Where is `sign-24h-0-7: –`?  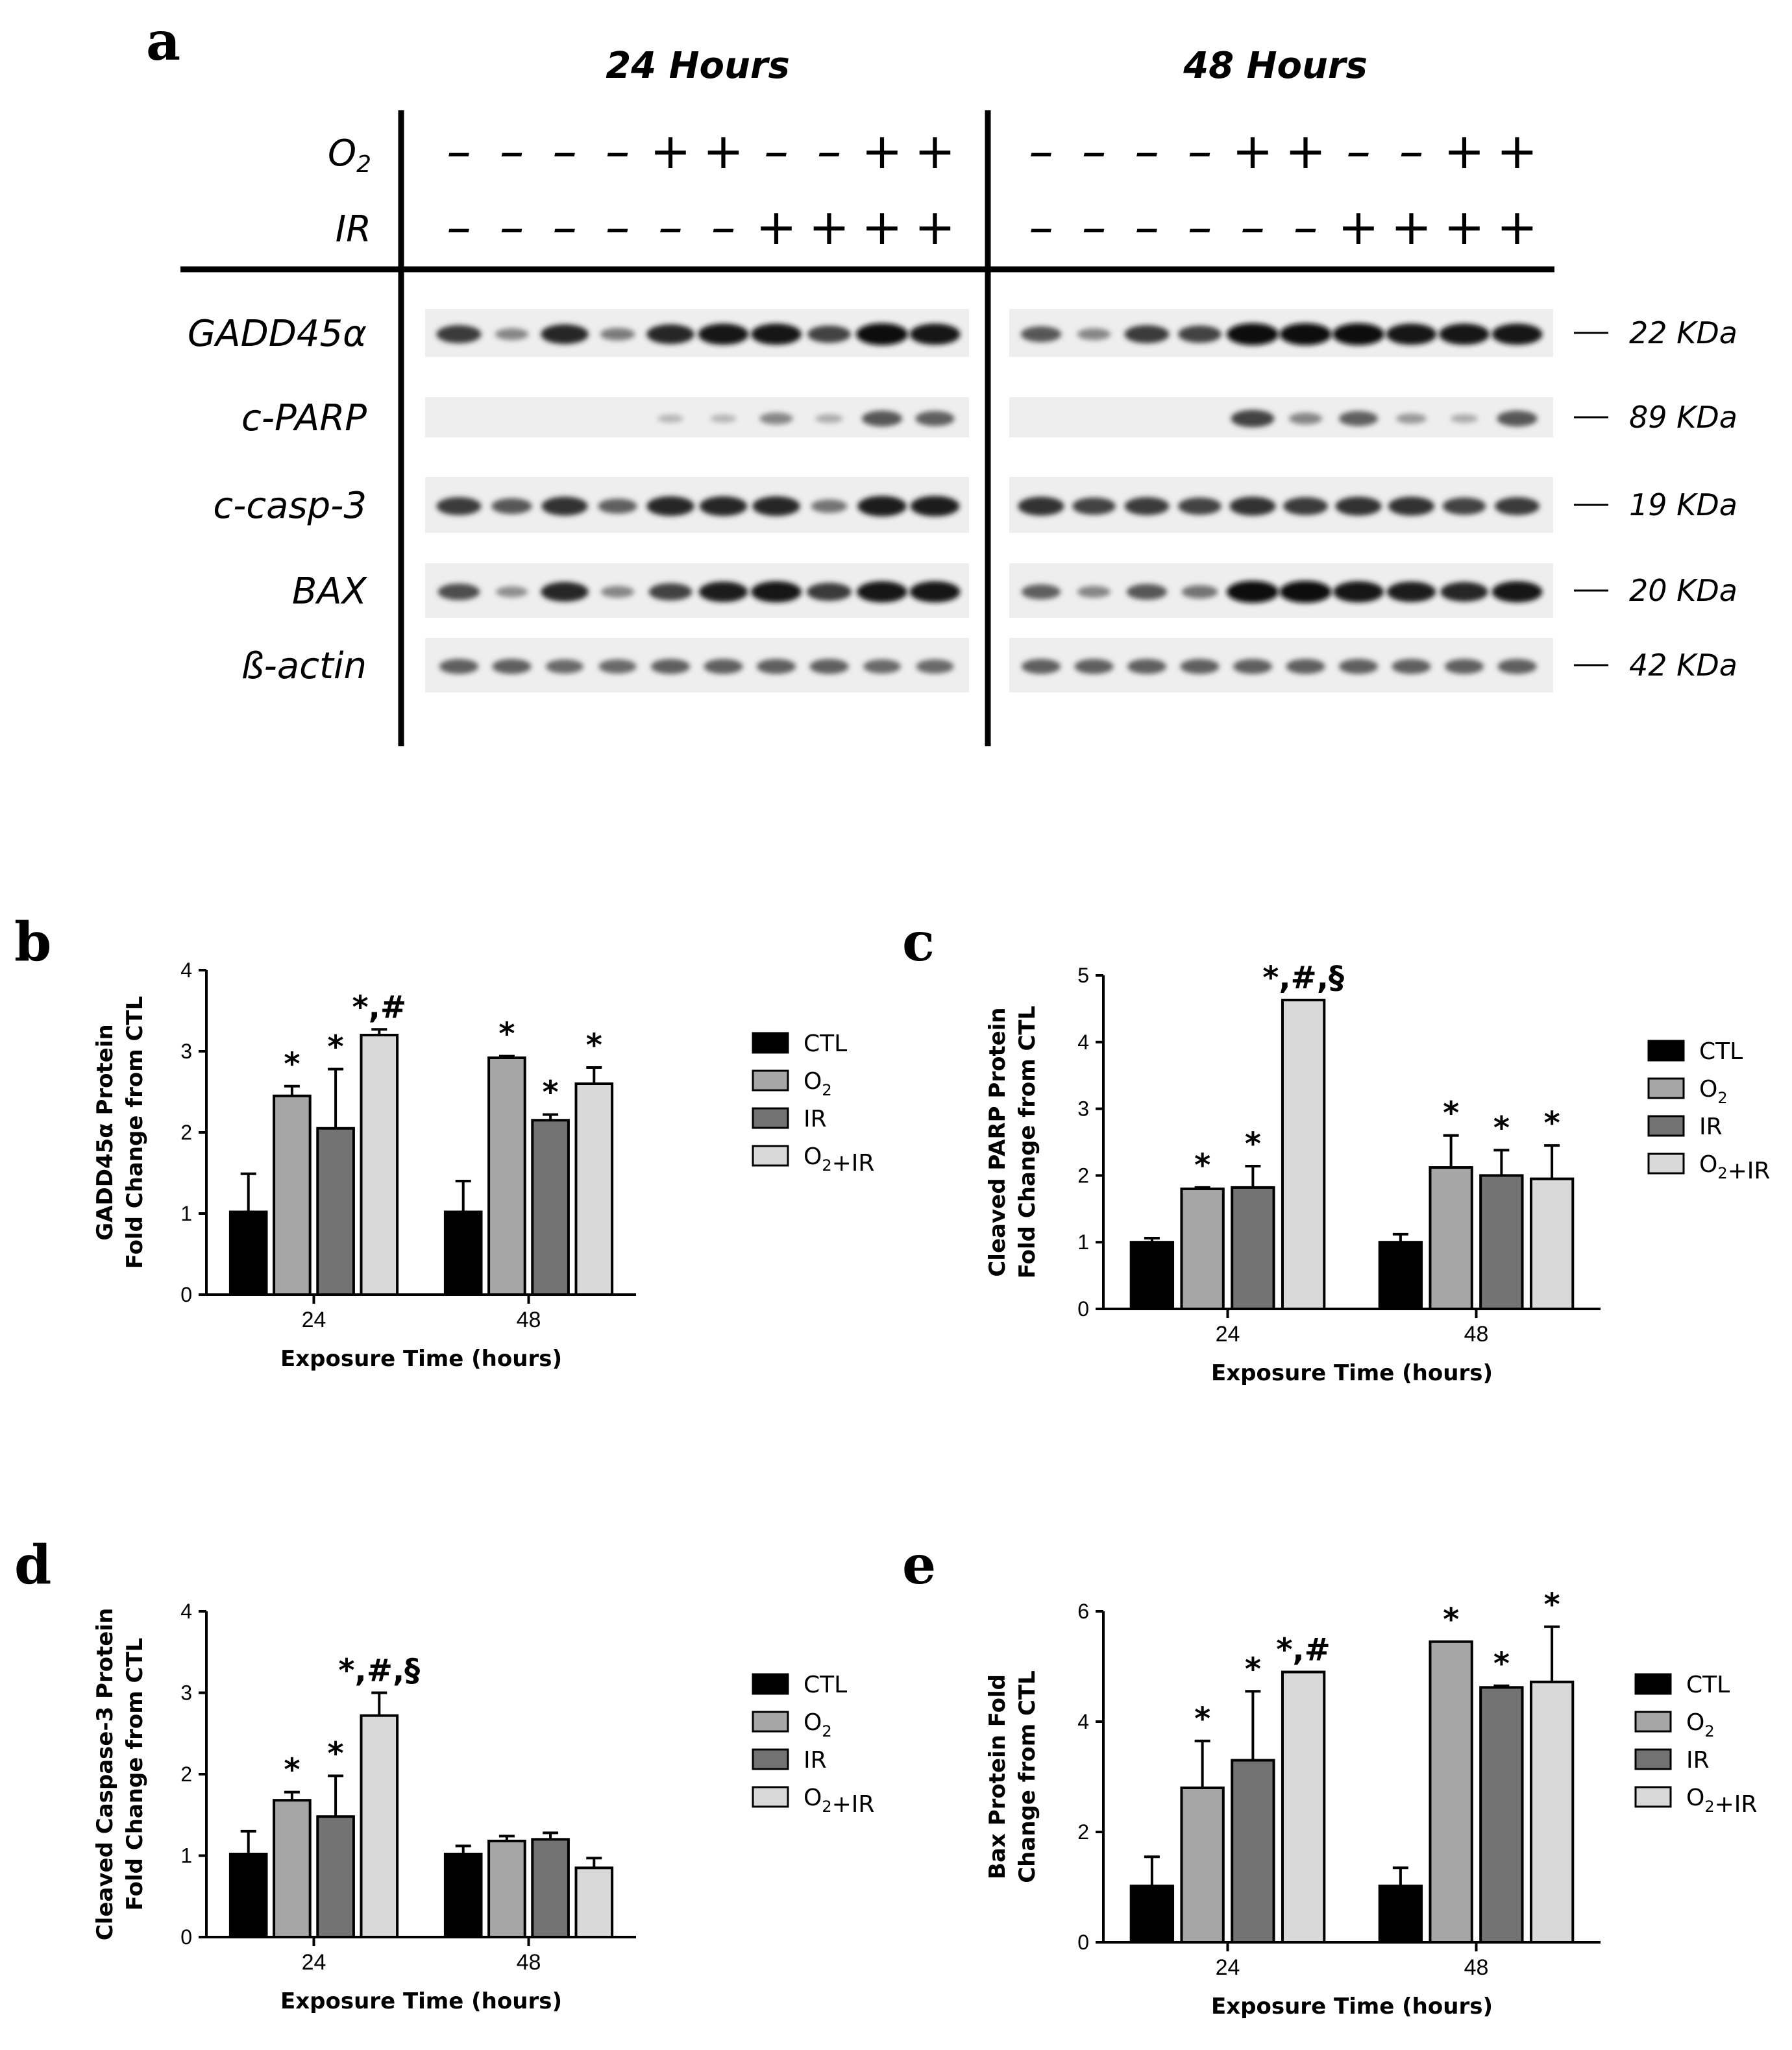
sign-24h-0-7: – is located at coordinates (829, 151).